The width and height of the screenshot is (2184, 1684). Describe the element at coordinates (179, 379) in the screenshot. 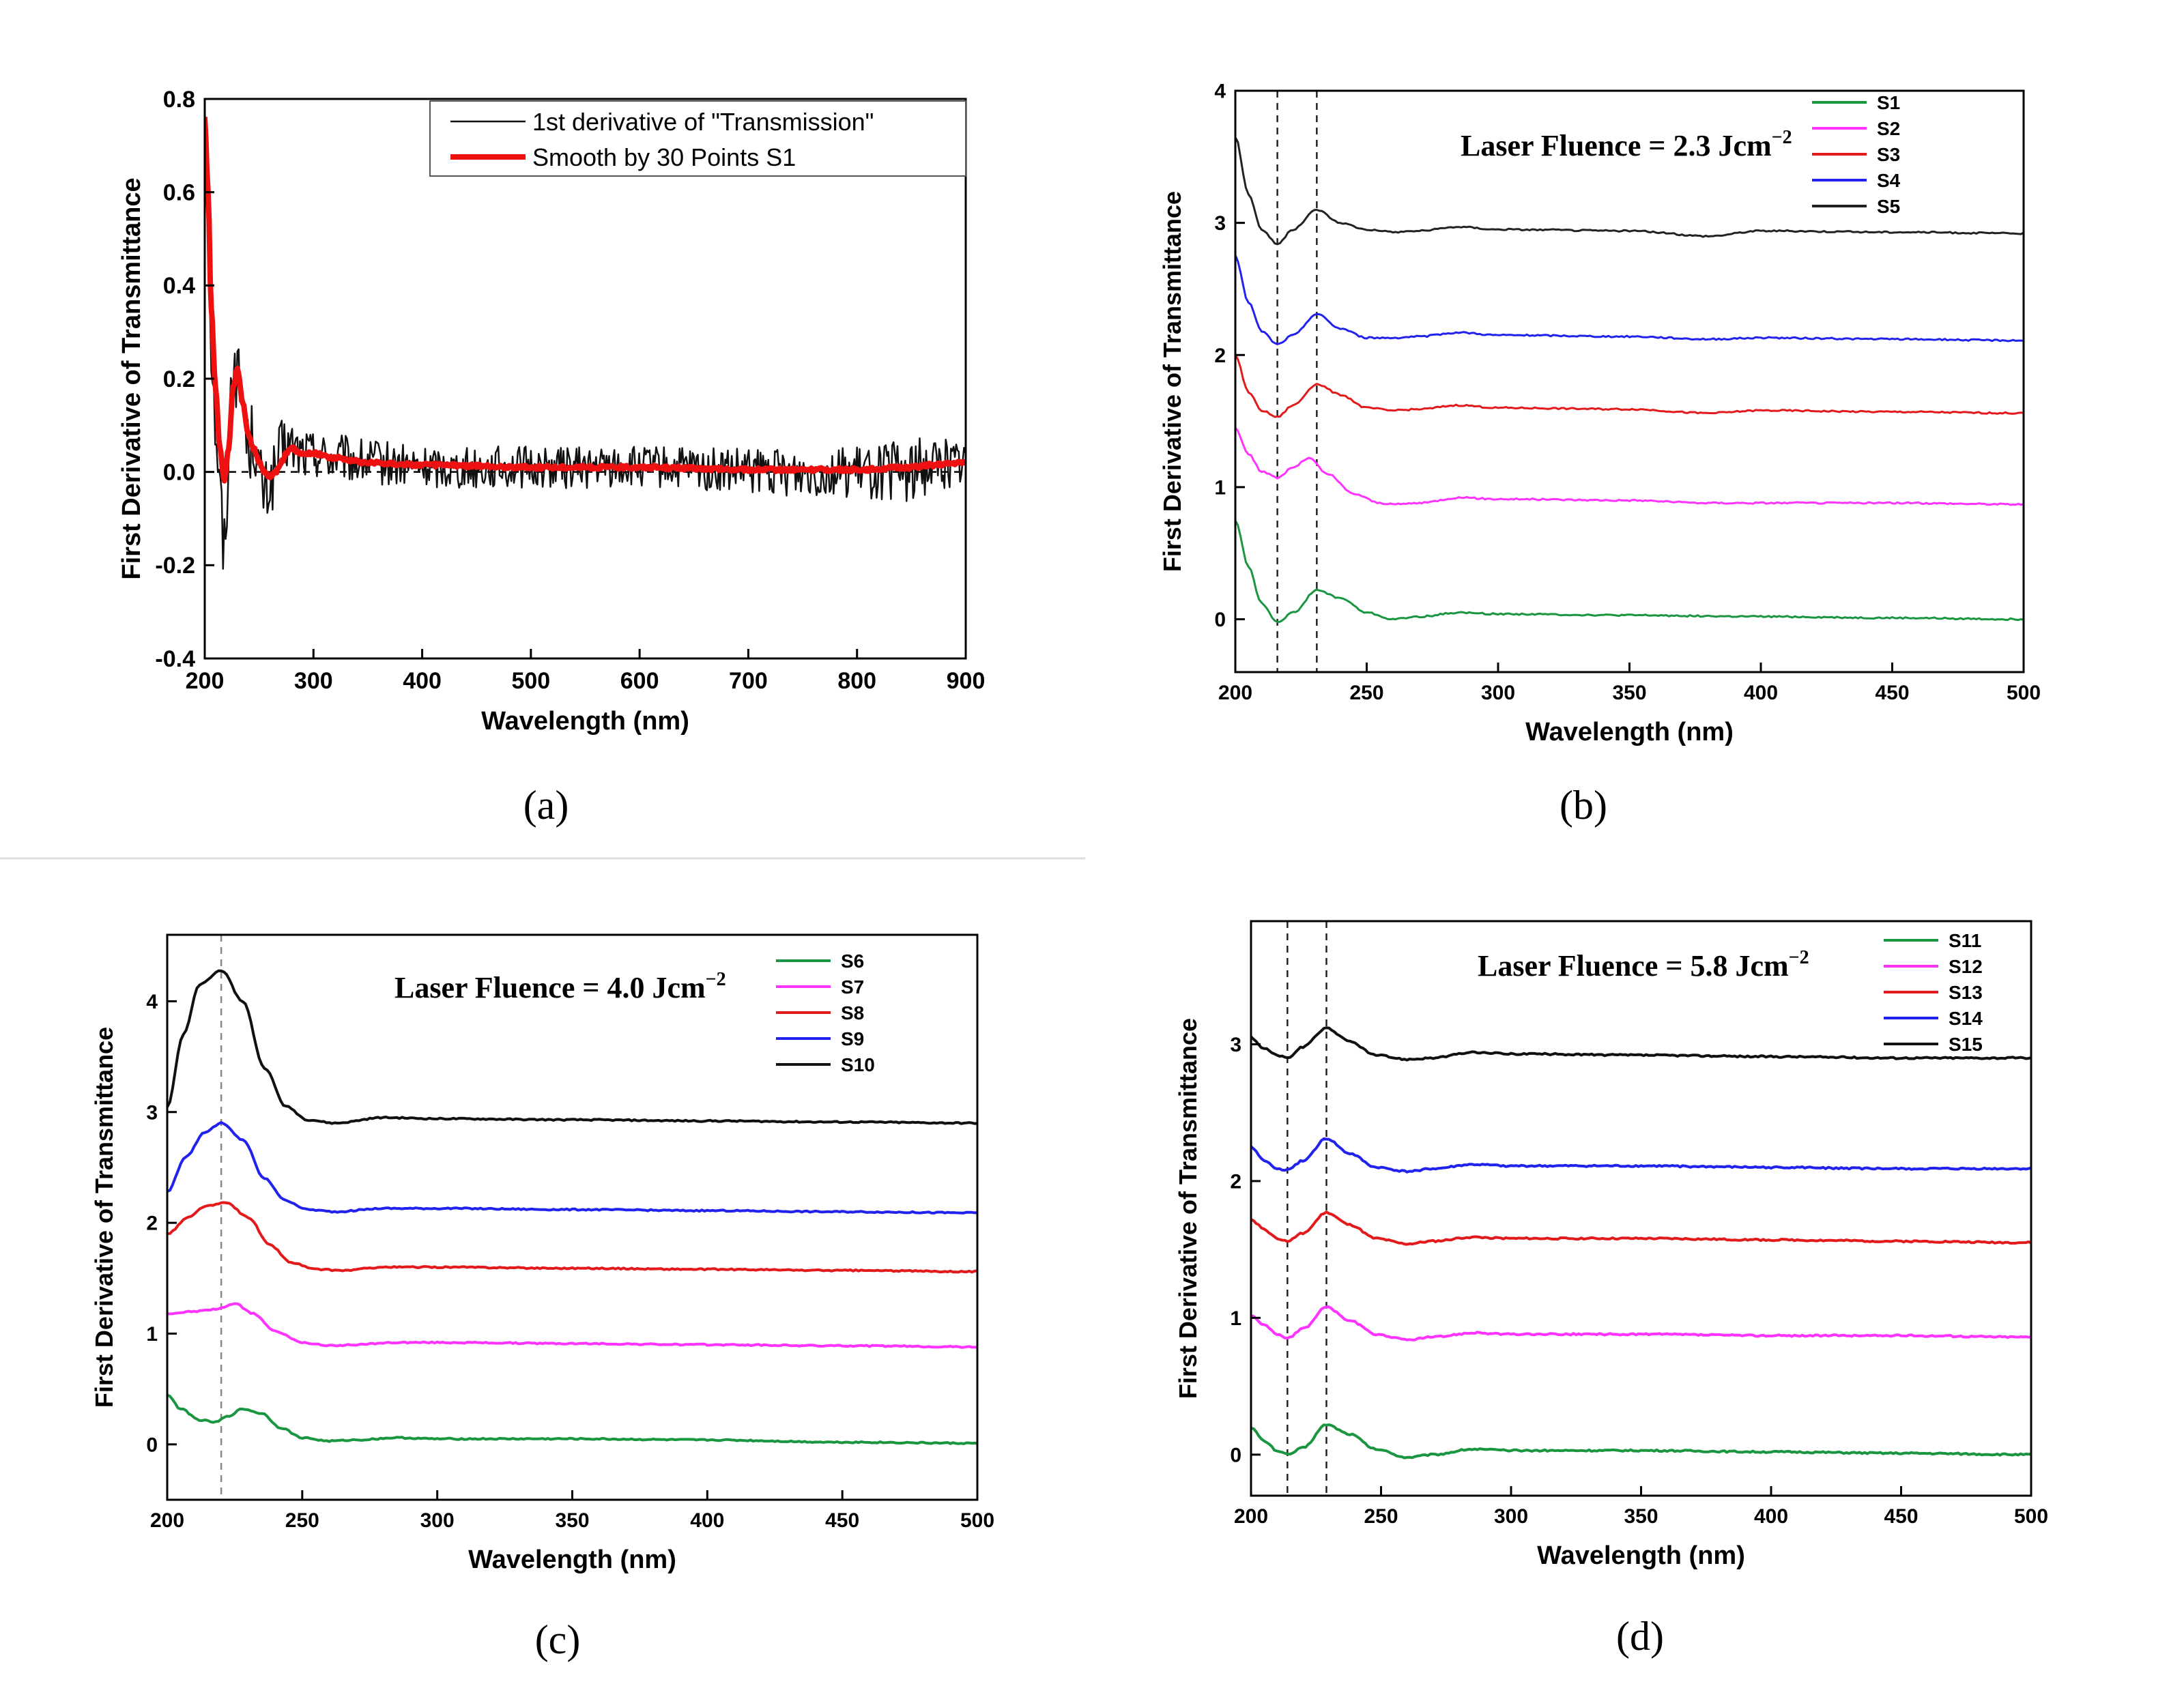

I see `y-tick-label: 0.2` at that location.